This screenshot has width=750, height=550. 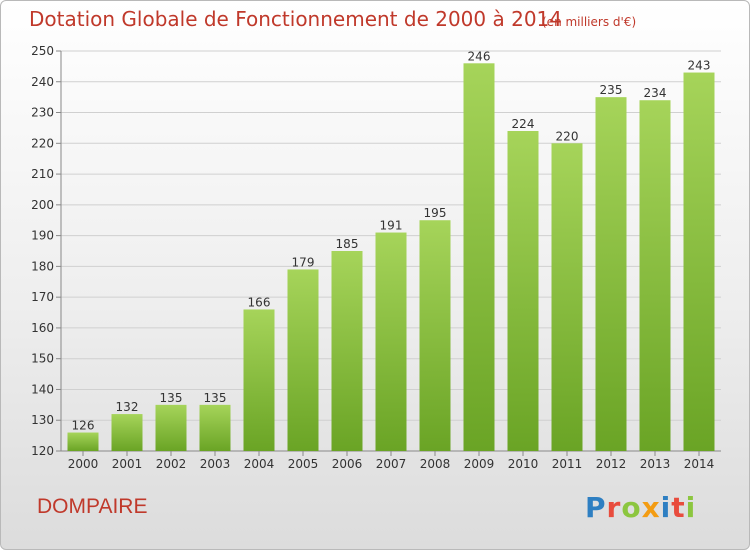 What do you see at coordinates (567, 464) in the screenshot?
I see `x-tick-label: 2011` at bounding box center [567, 464].